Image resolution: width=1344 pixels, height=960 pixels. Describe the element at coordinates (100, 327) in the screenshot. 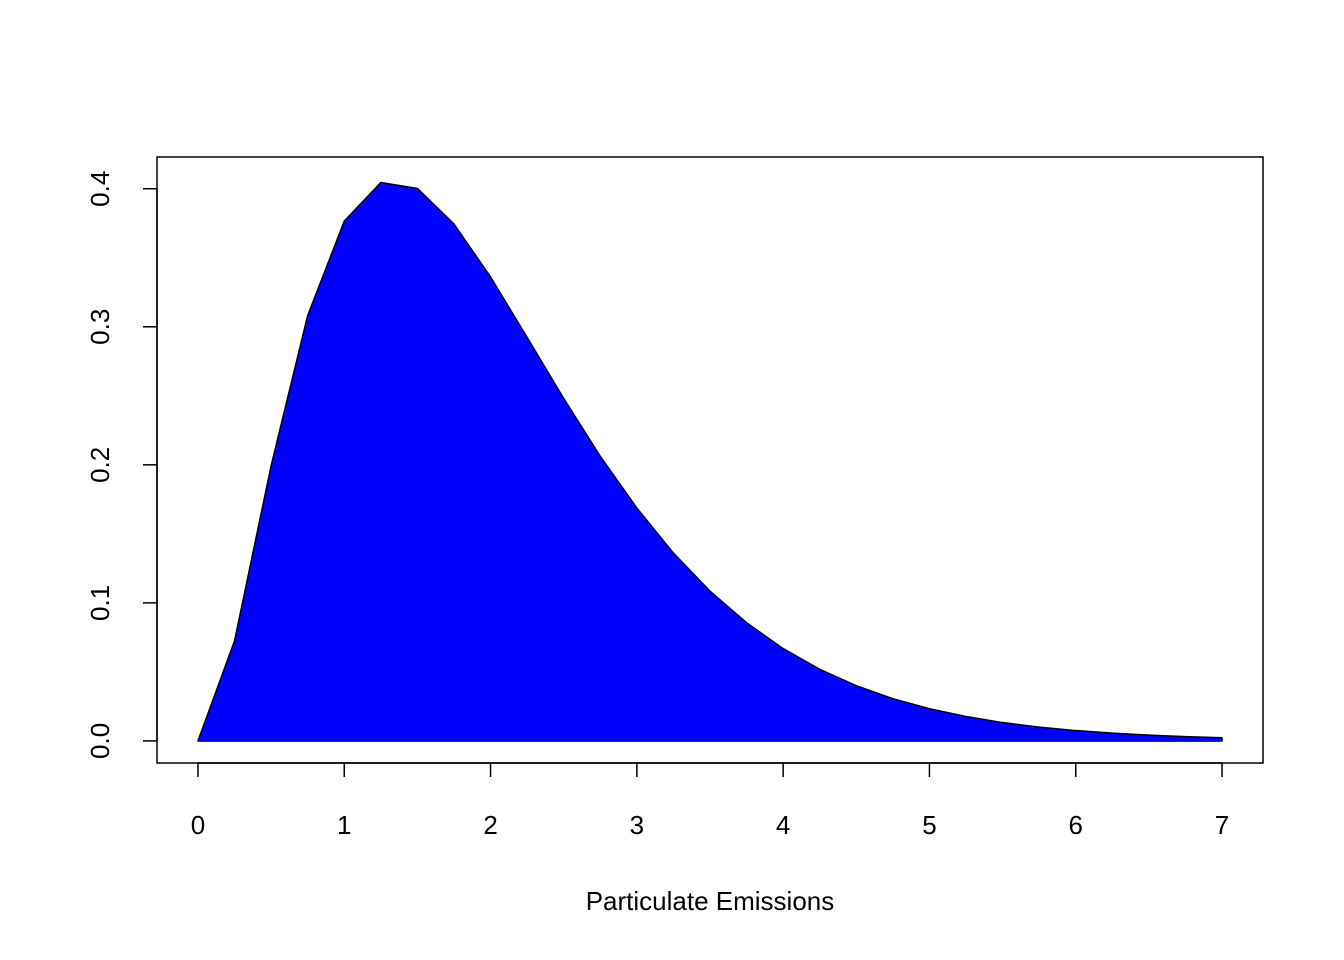

I see `y-tick-label: 0.3` at that location.